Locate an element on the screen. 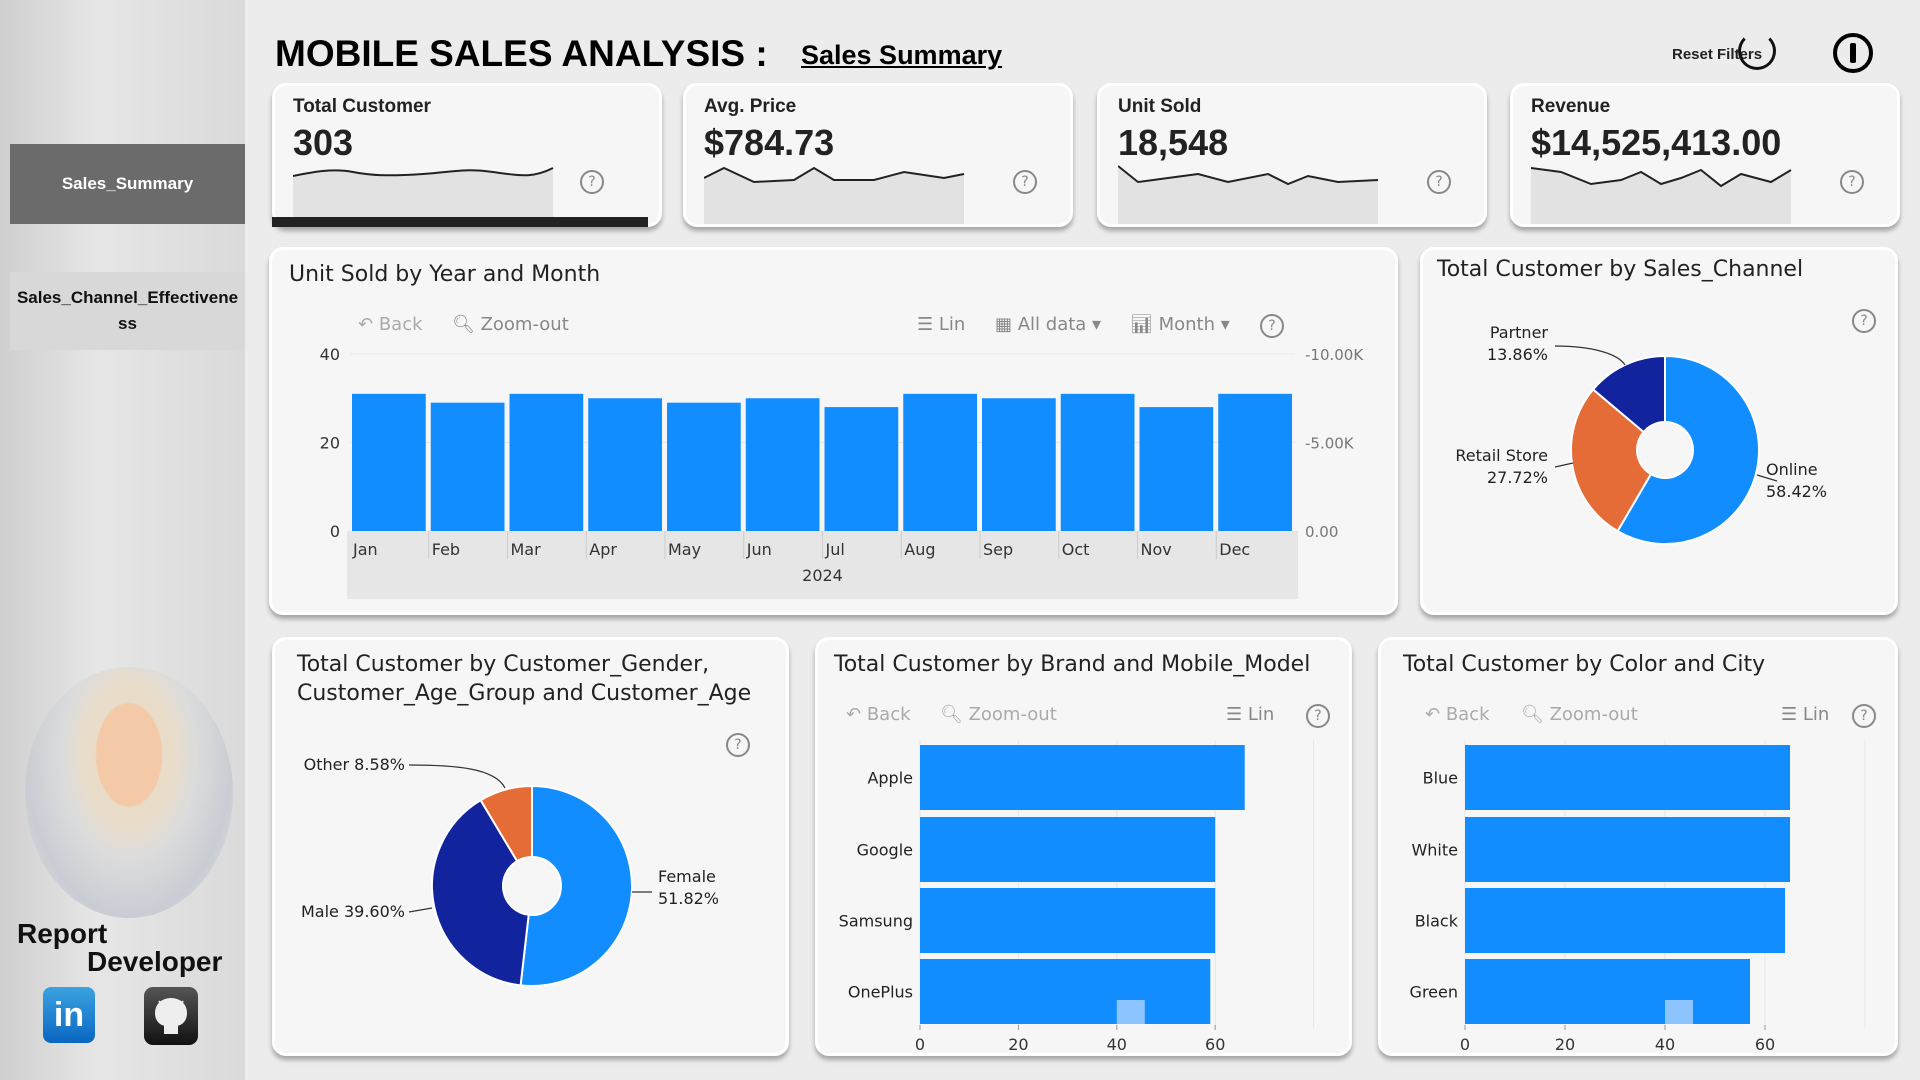  y-tick-label: Google is located at coordinates (885, 850).